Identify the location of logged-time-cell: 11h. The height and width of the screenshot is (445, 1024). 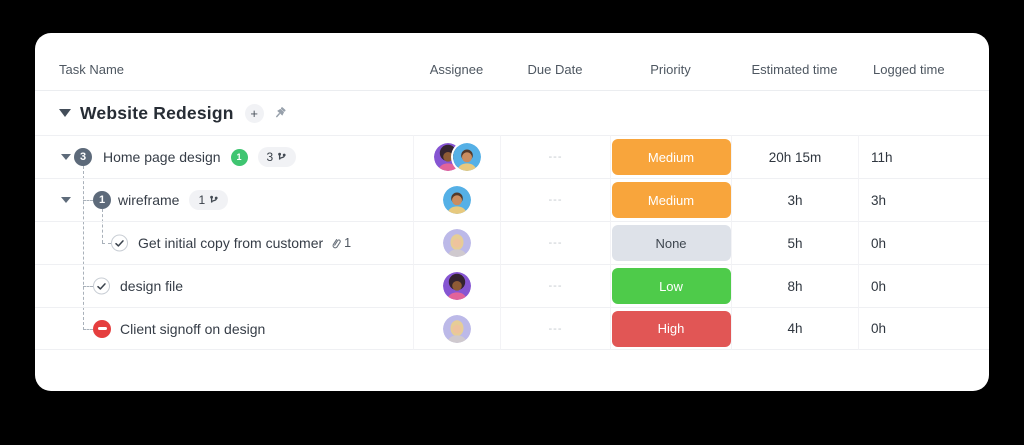
(923, 156).